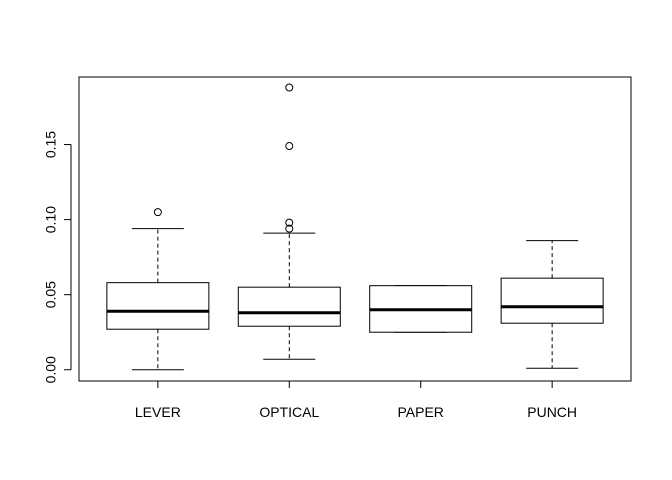 This screenshot has width=672, height=480. What do you see at coordinates (51, 294) in the screenshot?
I see `y-tick-label: 0.05` at bounding box center [51, 294].